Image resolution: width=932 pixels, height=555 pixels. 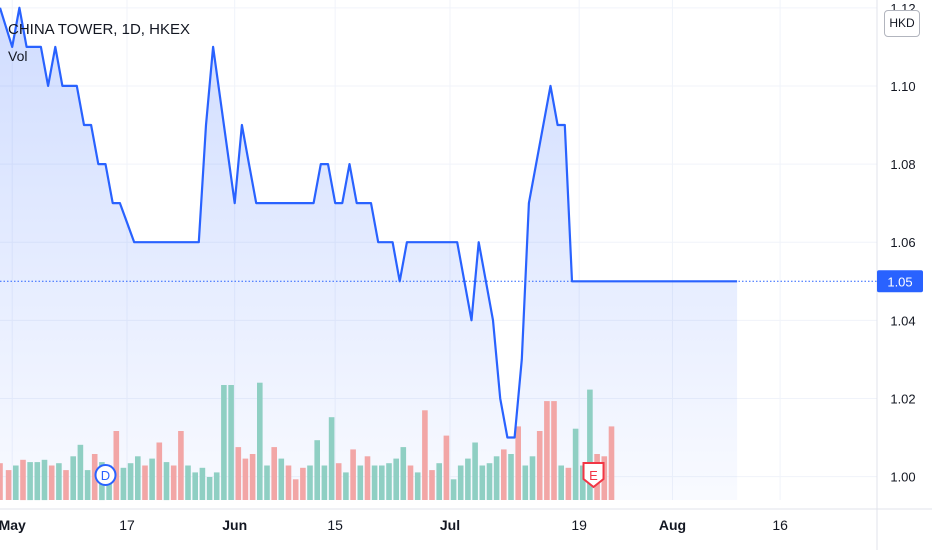 I want to click on y-tick-label: 1.02, so click(x=902, y=398).